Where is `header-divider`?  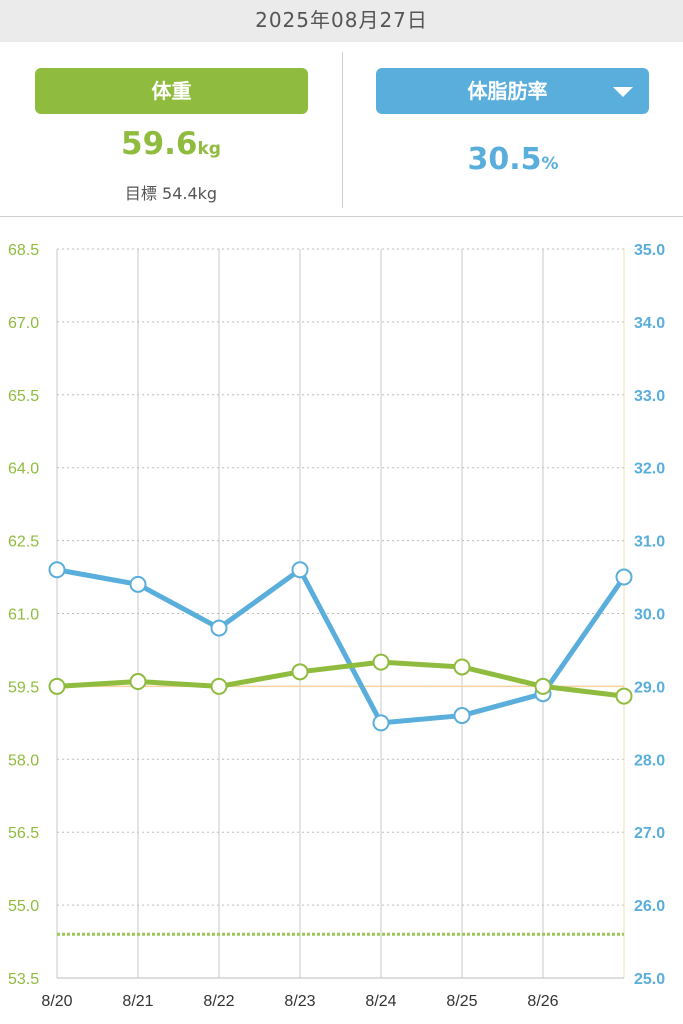 header-divider is located at coordinates (341, 216).